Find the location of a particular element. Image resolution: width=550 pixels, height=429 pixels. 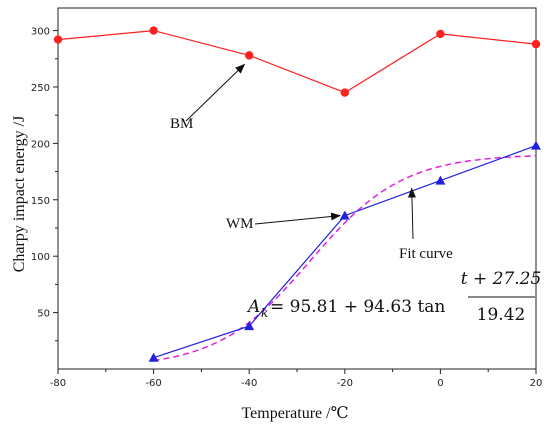

y-tick-label: 100 is located at coordinates (40, 257).